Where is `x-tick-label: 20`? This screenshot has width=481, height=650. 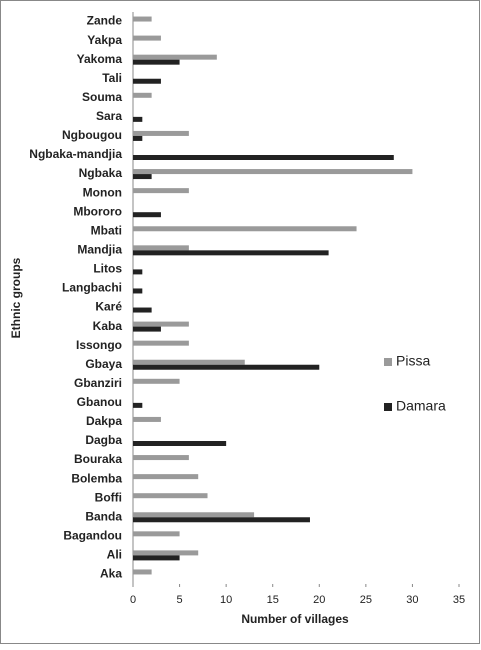 x-tick-label: 20 is located at coordinates (319, 600).